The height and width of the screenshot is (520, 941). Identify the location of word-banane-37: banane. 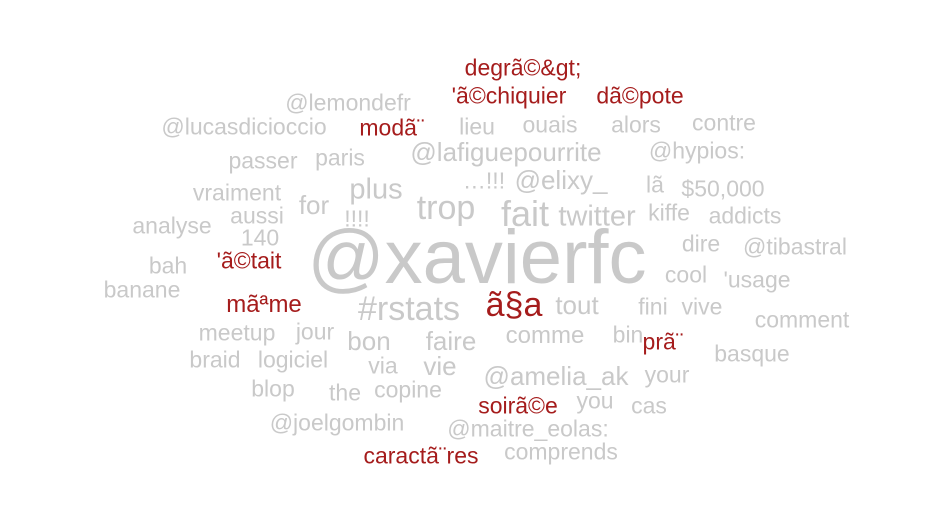
(142, 289).